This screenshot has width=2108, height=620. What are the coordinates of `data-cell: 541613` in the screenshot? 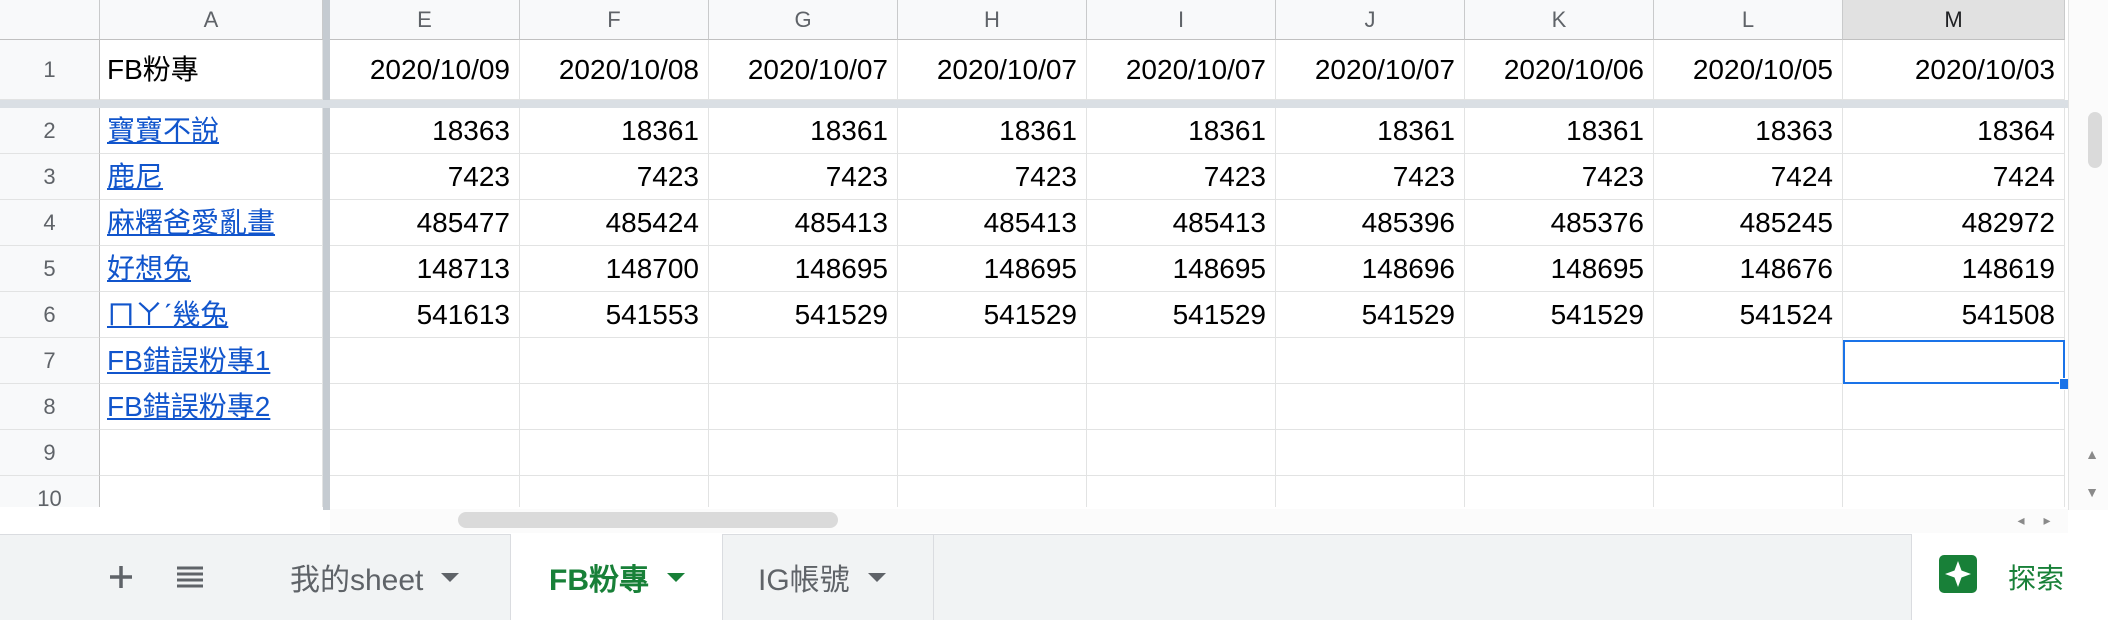 It's located at (425, 315).